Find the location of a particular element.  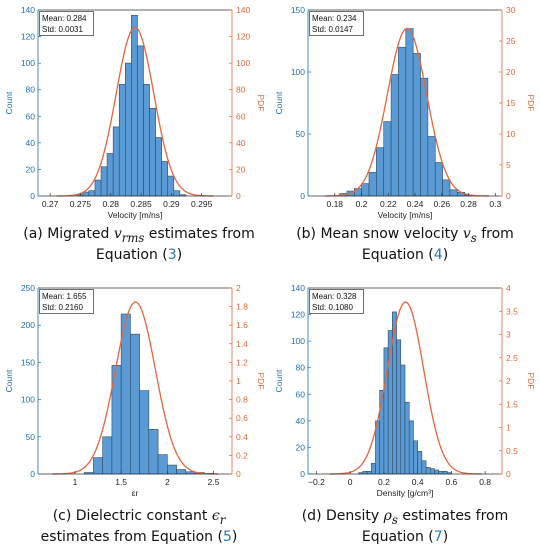

pdf-curve is located at coordinates (135, 388).